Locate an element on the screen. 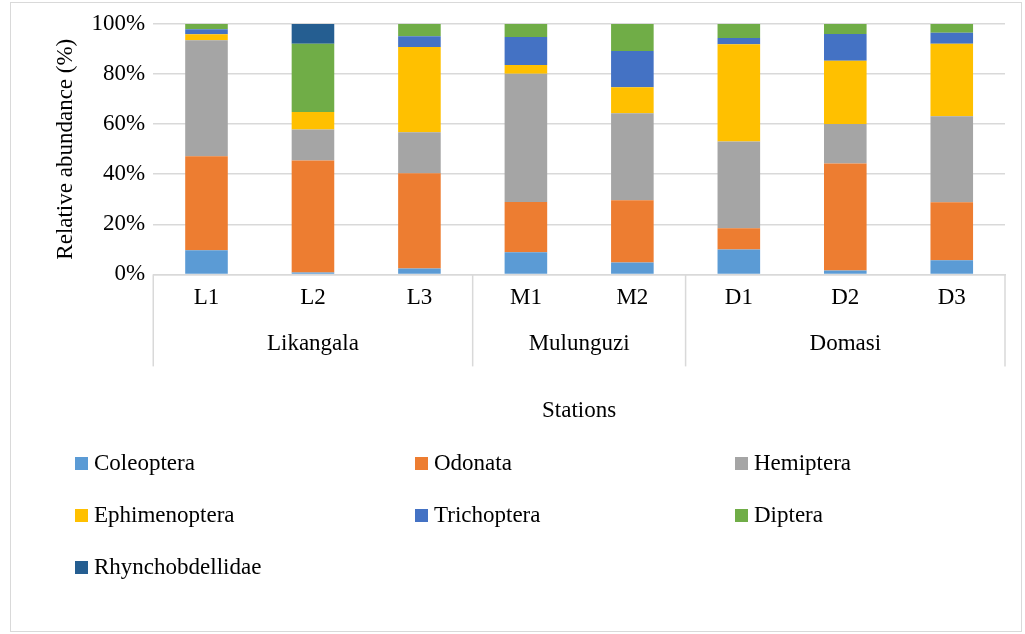  y-tick-label: 60% is located at coordinates (124, 123).